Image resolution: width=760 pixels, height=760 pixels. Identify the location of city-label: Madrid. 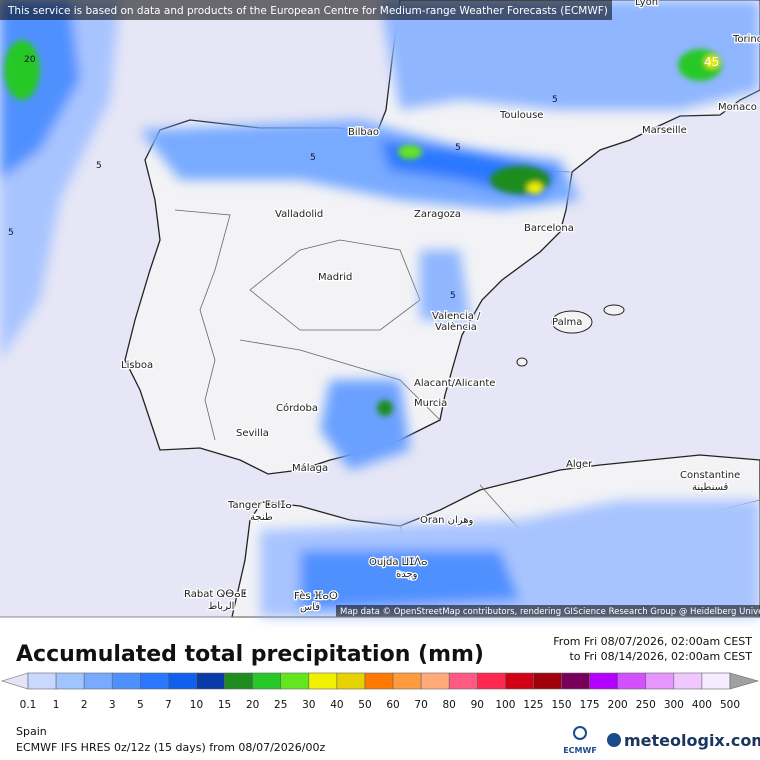
(335, 277).